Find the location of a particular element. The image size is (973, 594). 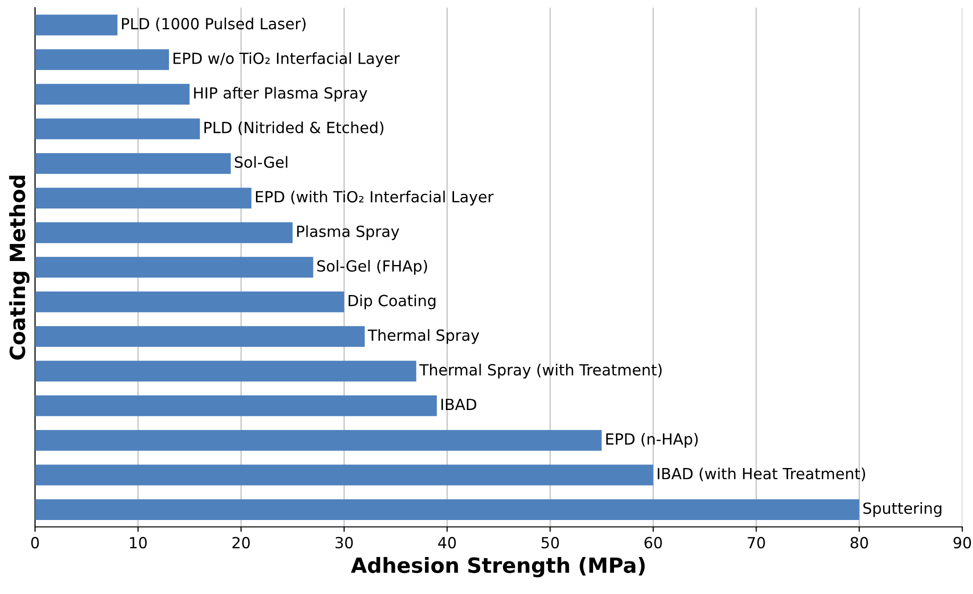

x-tick-label: 40 is located at coordinates (447, 542).